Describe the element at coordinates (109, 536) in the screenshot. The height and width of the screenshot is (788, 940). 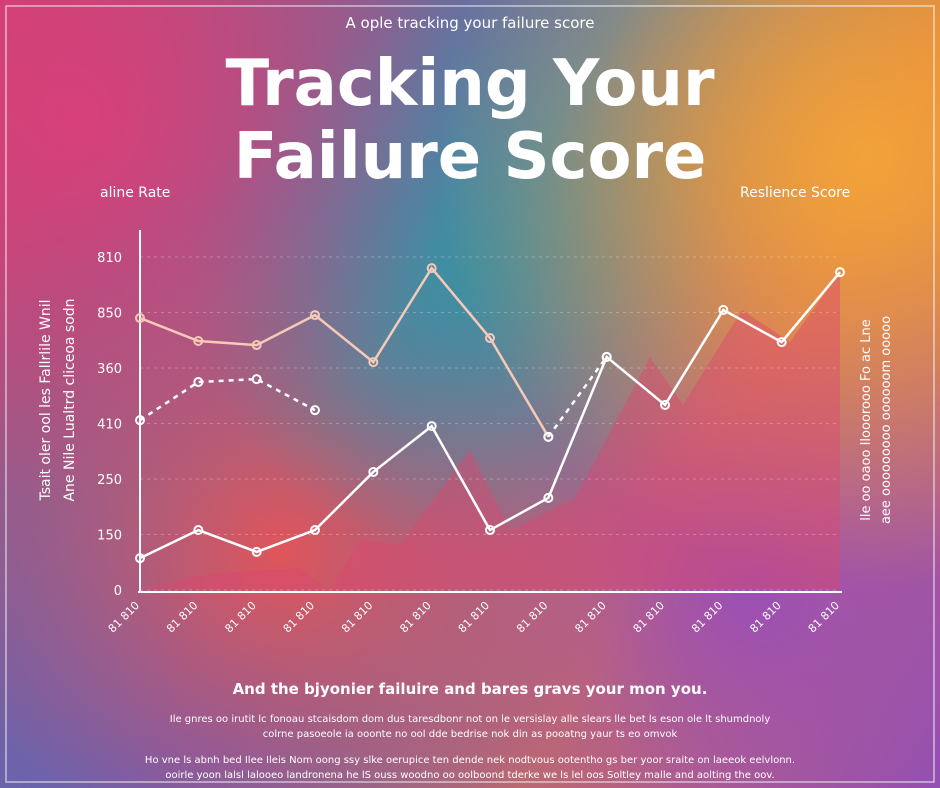
I see `y-tick-label: 150` at that location.